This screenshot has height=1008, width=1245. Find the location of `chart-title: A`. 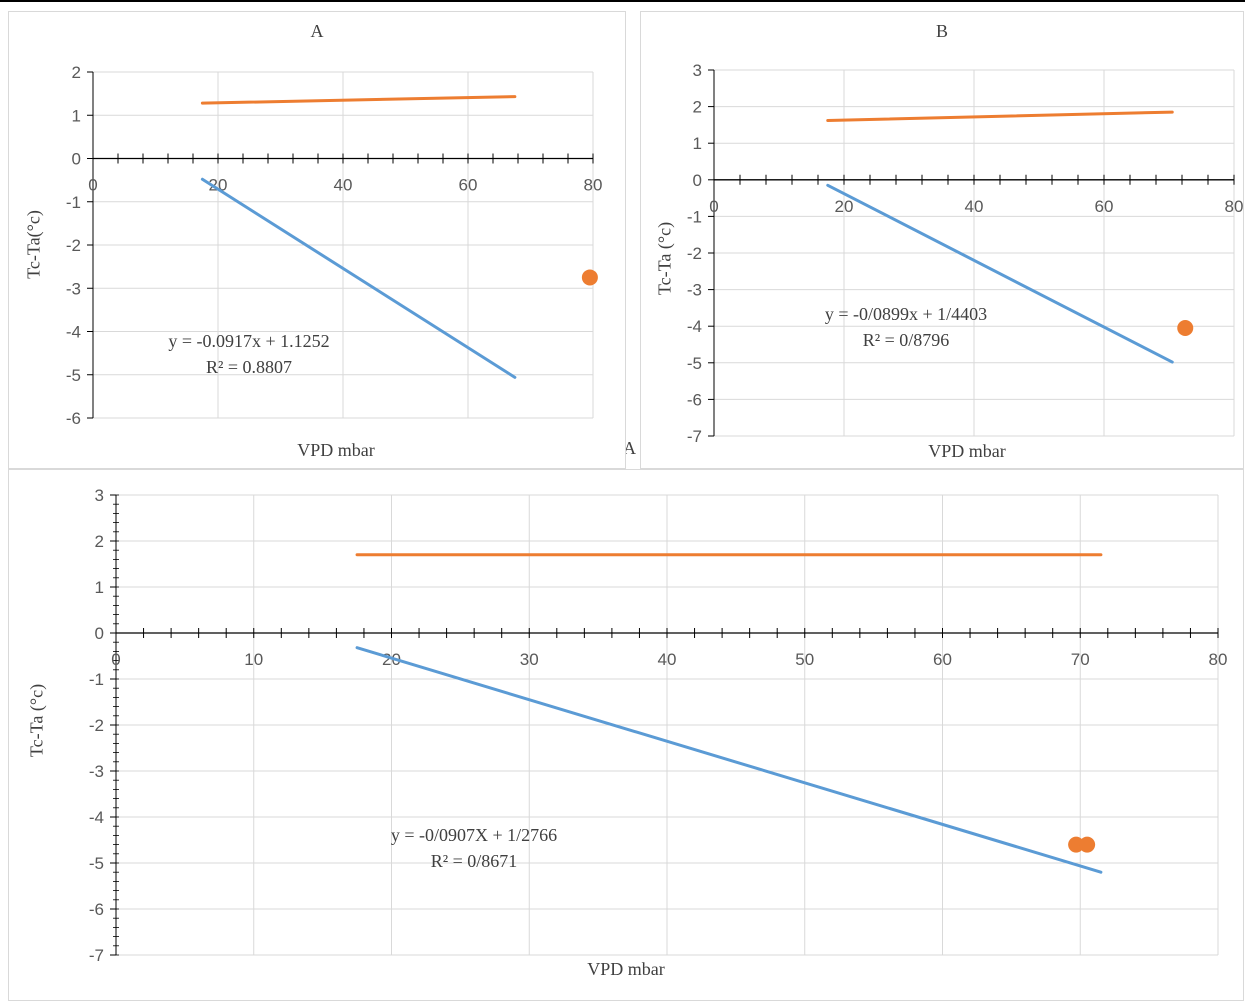

chart-title: A is located at coordinates (317, 31).